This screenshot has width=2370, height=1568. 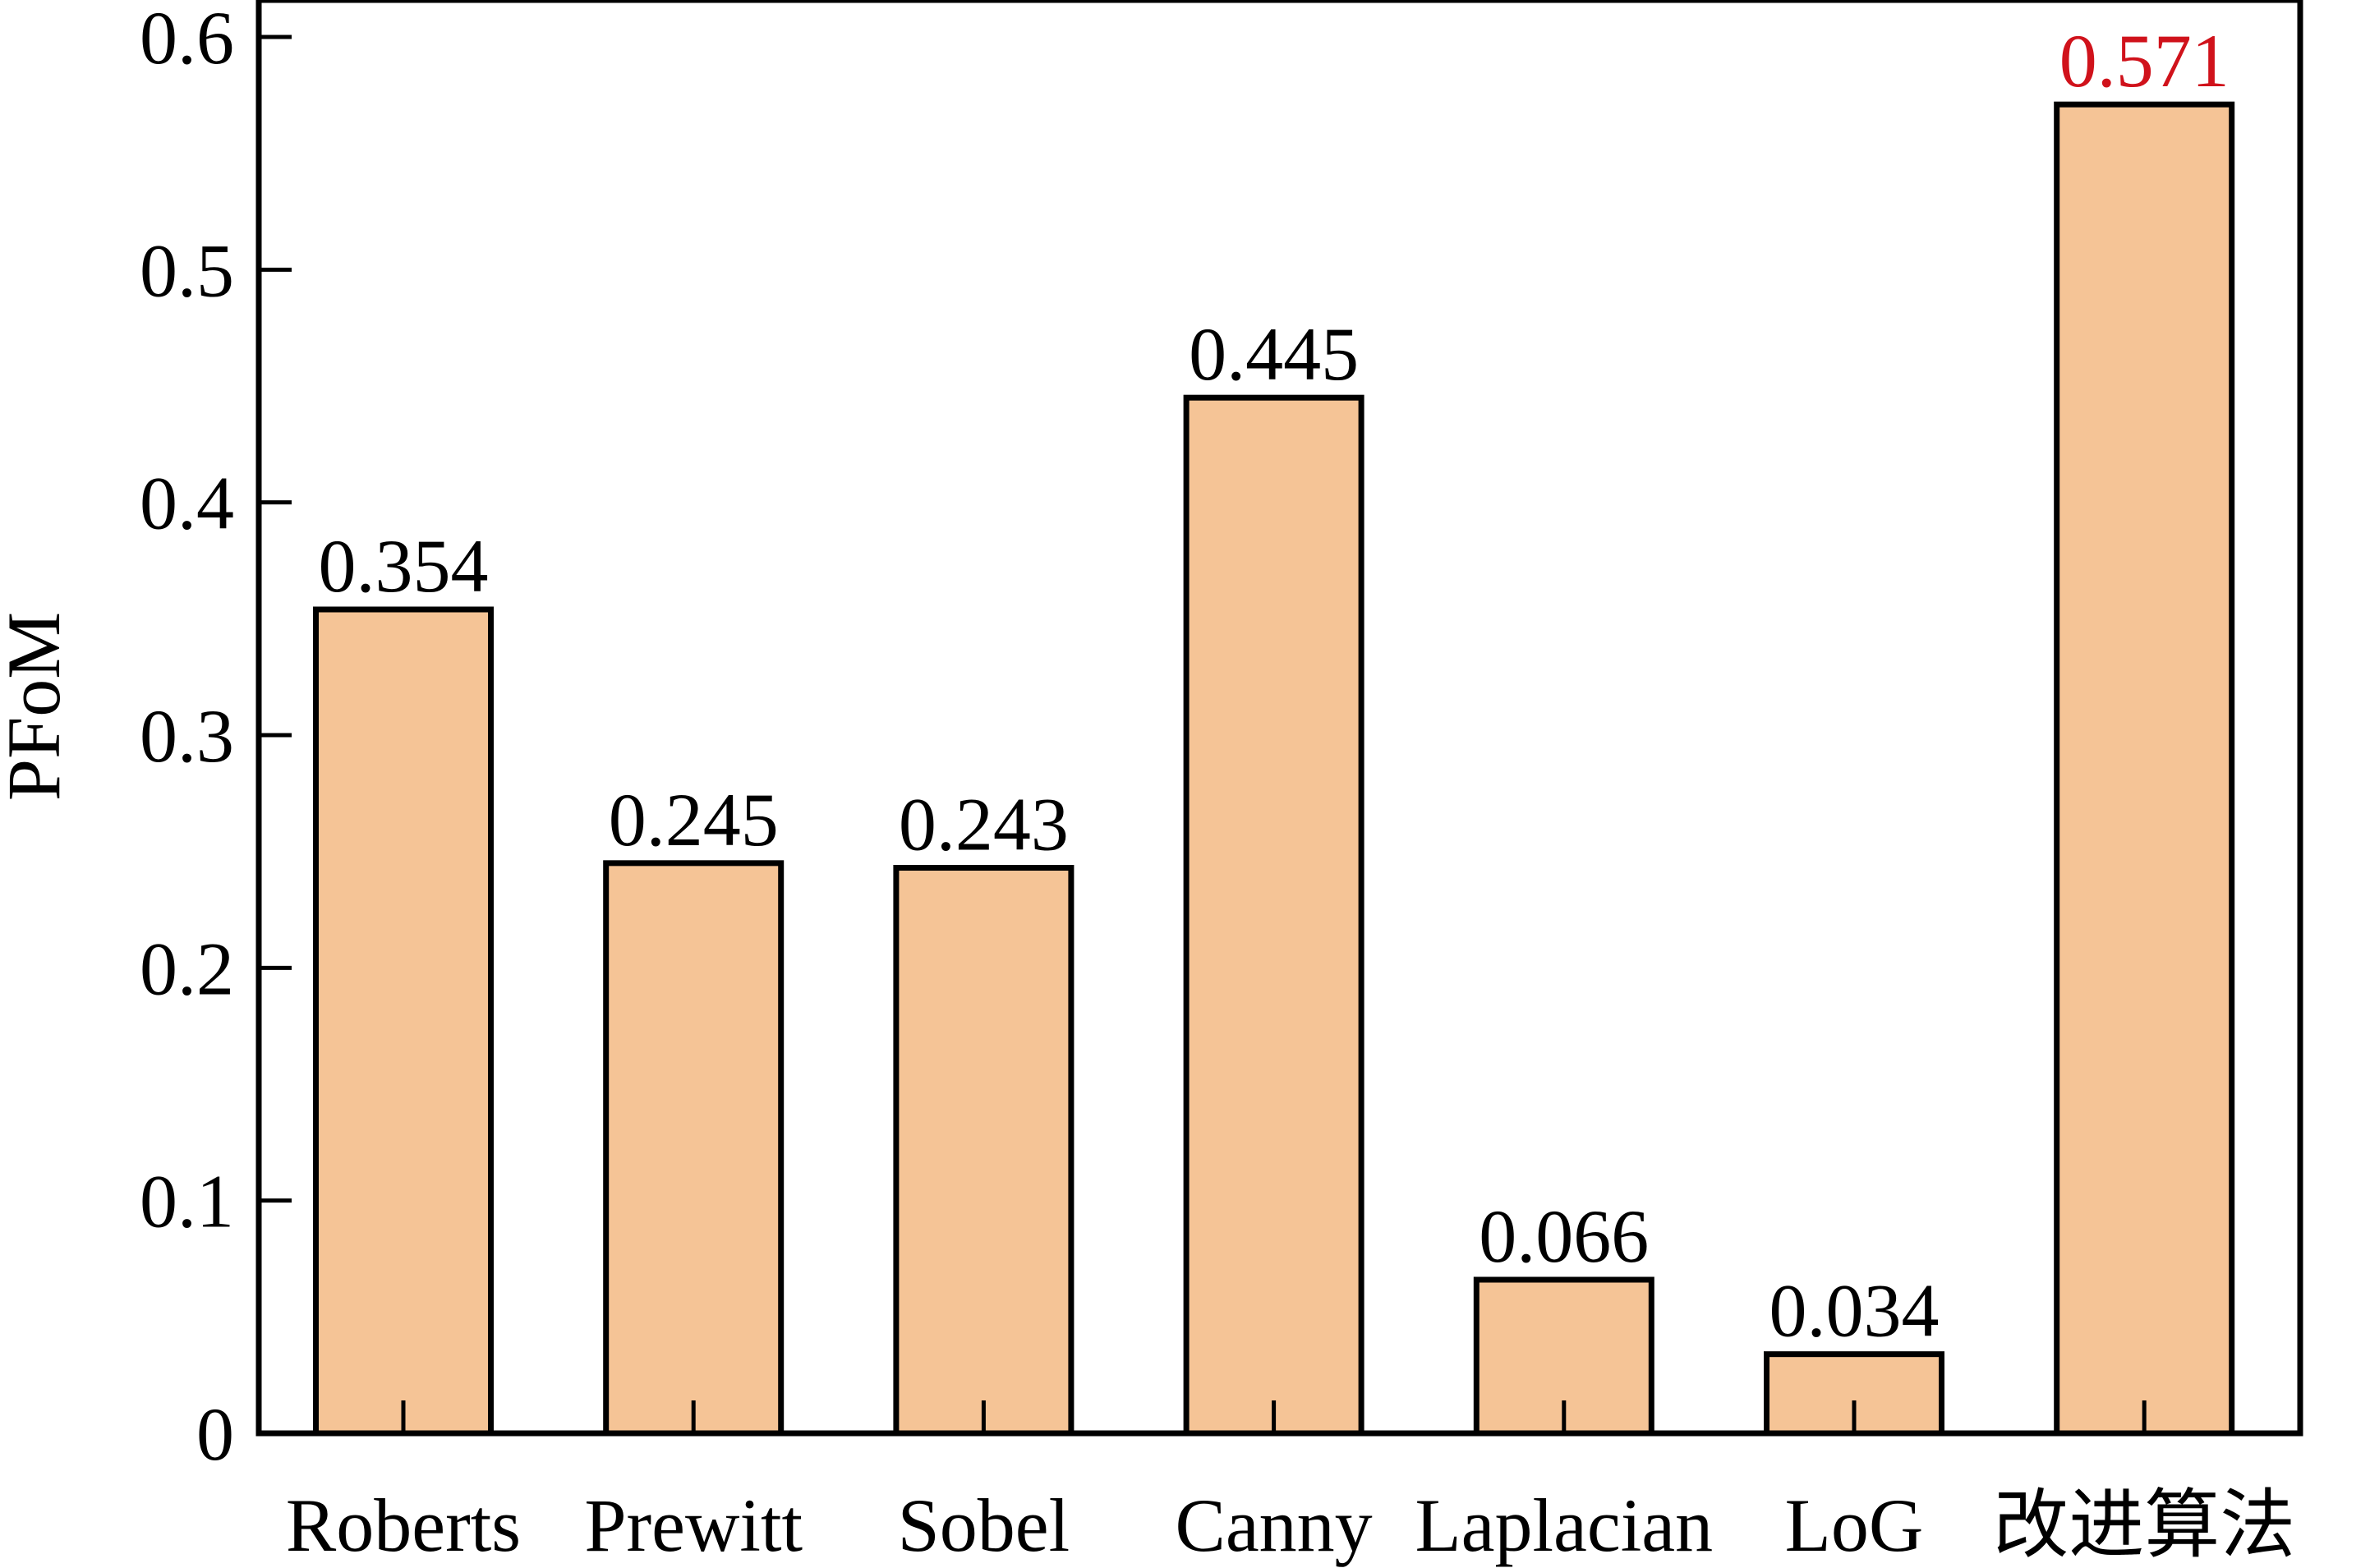 What do you see at coordinates (1274, 1417) in the screenshot?
I see `x-ticks-group` at bounding box center [1274, 1417].